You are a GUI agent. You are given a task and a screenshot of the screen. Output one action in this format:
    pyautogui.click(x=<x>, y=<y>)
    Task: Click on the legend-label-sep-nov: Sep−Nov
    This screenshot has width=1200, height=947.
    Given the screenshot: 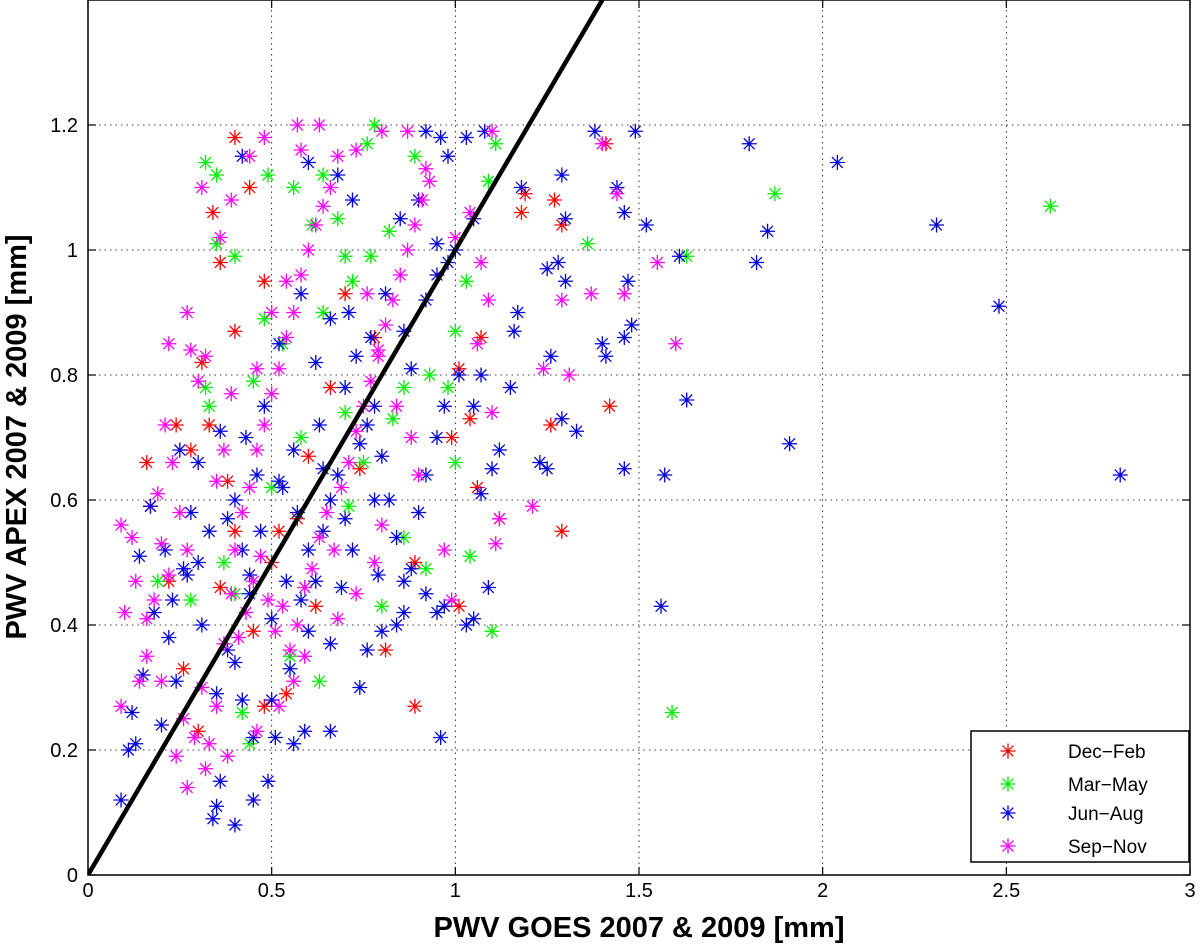 What is the action you would take?
    pyautogui.click(x=1107, y=847)
    